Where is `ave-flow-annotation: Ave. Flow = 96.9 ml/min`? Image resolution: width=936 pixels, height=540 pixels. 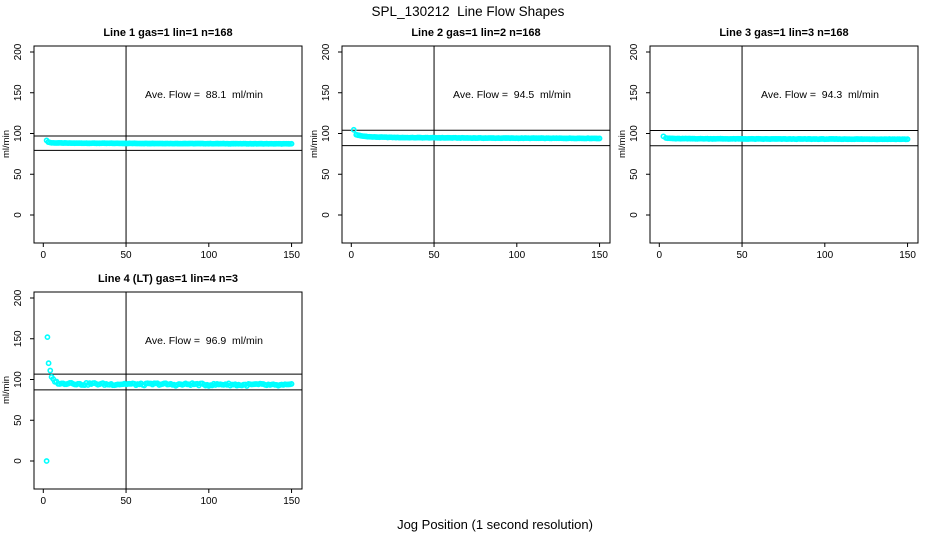 ave-flow-annotation: Ave. Flow = 96.9 ml/min is located at coordinates (204, 341).